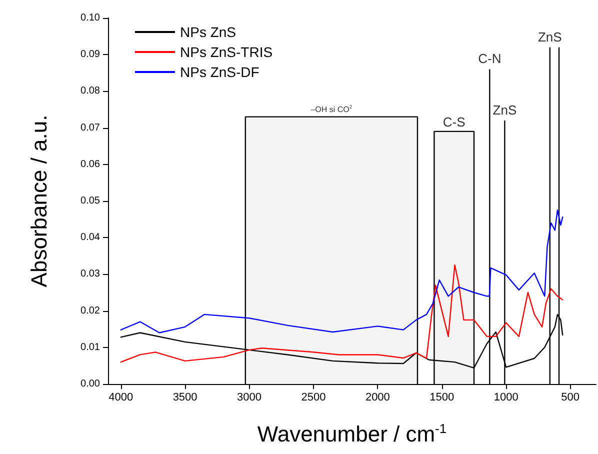 The height and width of the screenshot is (454, 598). I want to click on legend-label: NPs ZnS-TRIS, so click(226, 52).